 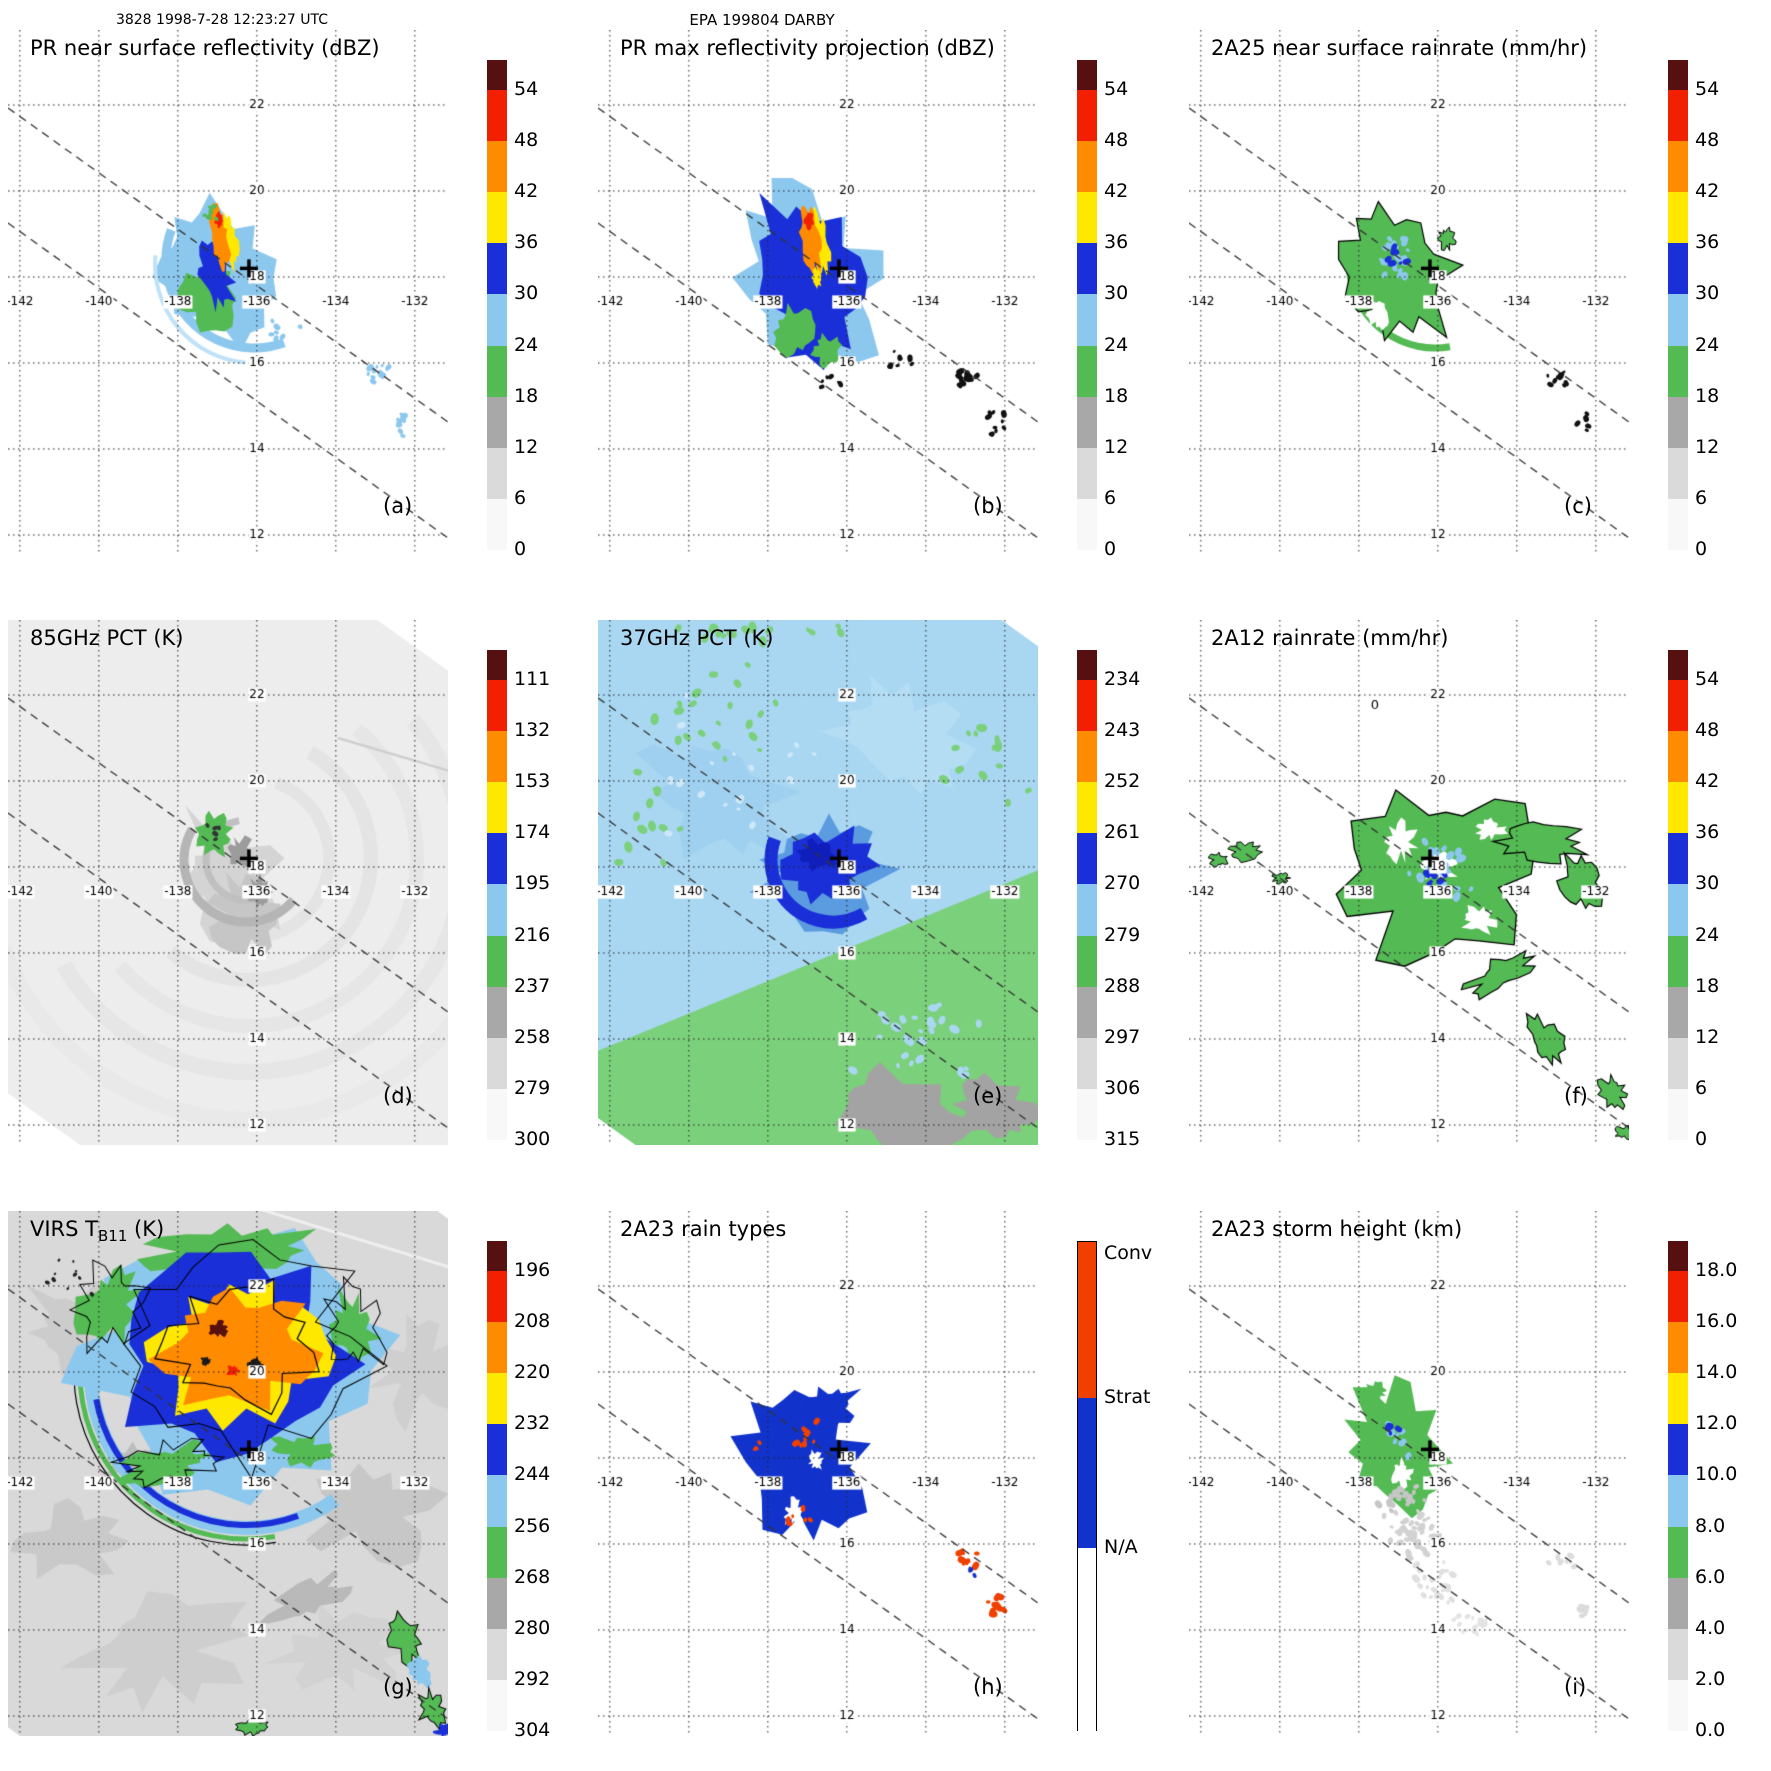 I want to click on panel-title-text: VIRS T, so click(x=64, y=1229).